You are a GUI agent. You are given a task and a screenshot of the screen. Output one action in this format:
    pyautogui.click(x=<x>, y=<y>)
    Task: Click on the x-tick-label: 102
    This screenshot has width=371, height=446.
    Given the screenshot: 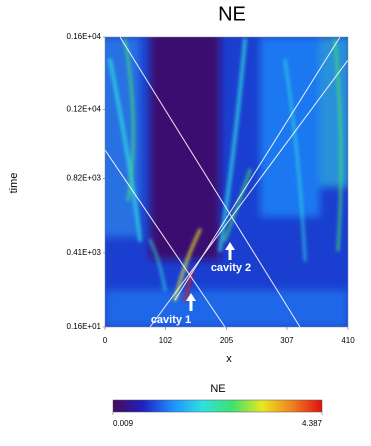 What is the action you would take?
    pyautogui.click(x=166, y=340)
    